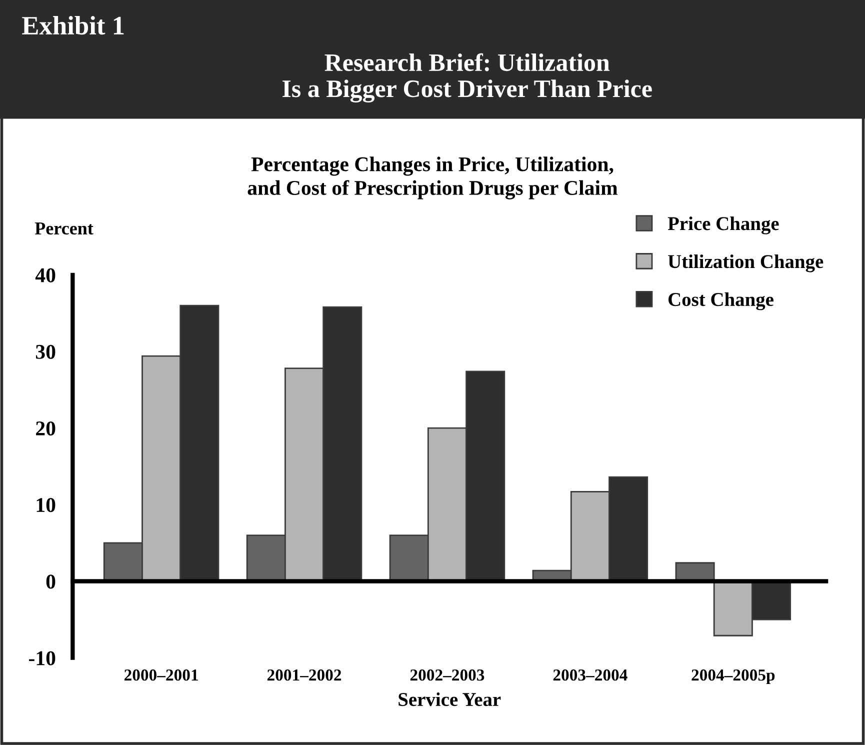 This screenshot has height=745, width=865. I want to click on x-tick-label: 2000–2001, so click(161, 675).